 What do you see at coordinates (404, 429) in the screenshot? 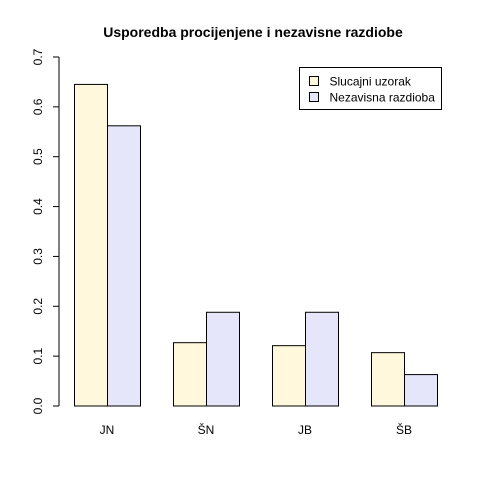
I see `x-tick-label: ŠB` at bounding box center [404, 429].